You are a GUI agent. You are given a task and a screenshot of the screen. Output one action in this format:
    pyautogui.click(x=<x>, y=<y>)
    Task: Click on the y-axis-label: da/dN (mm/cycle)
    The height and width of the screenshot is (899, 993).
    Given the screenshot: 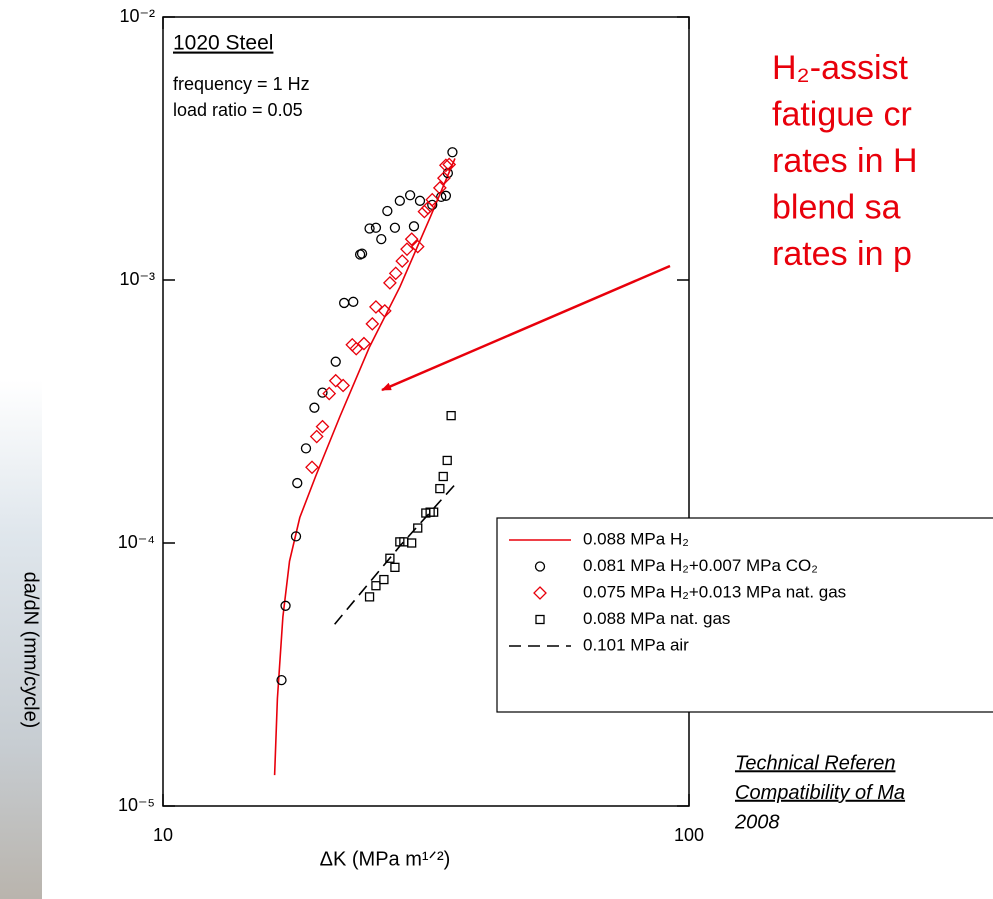 What is the action you would take?
    pyautogui.click(x=31, y=650)
    